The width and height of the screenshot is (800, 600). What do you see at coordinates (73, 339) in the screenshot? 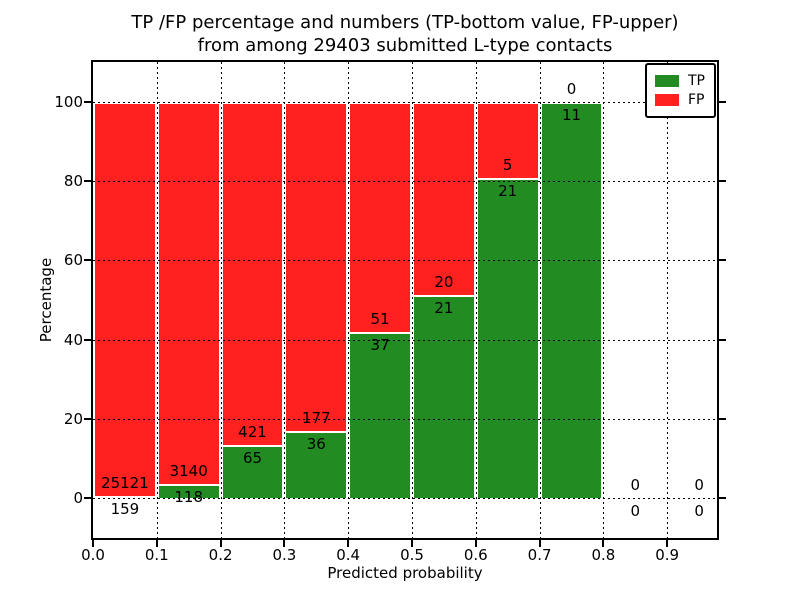
I see `y-tick-label: 40` at bounding box center [73, 339].